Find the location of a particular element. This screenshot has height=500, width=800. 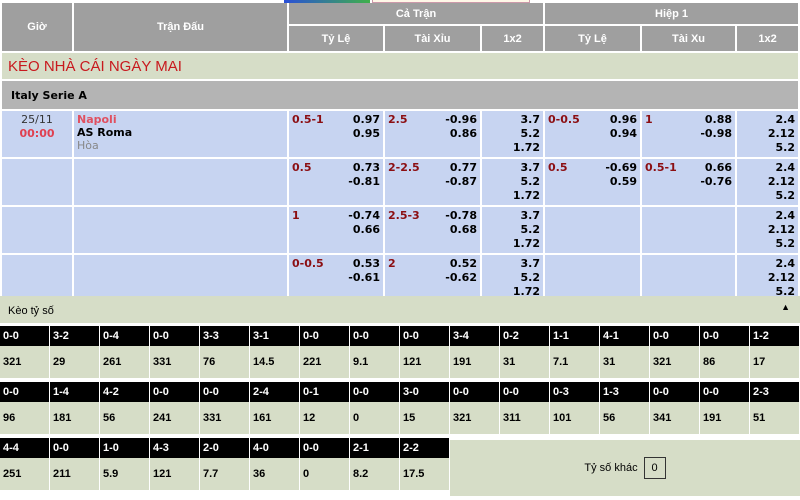

score-odds: 181 is located at coordinates (75, 418).